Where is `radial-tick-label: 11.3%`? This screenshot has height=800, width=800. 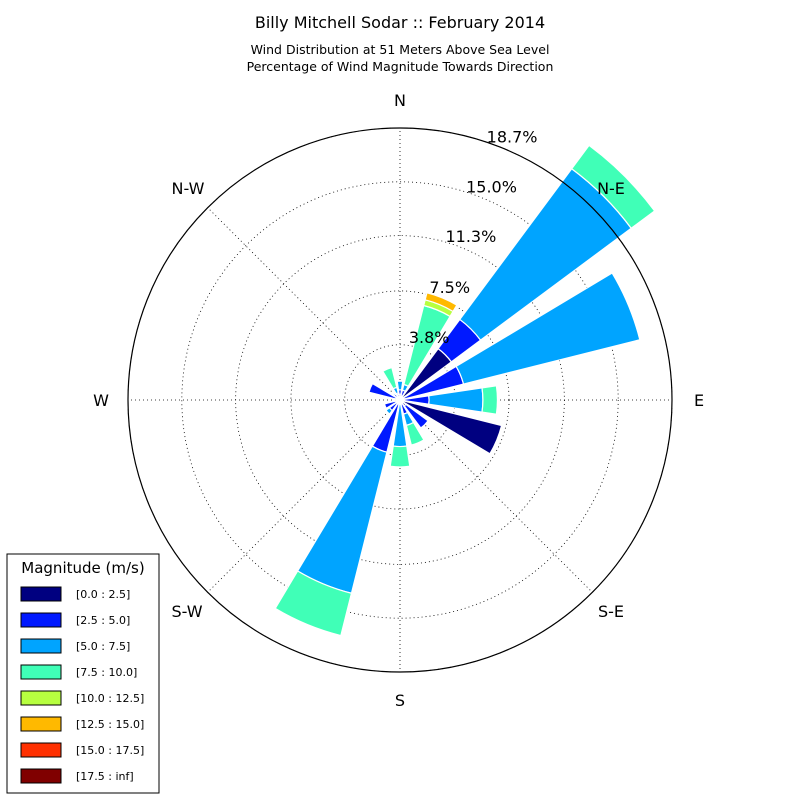 radial-tick-label: 11.3% is located at coordinates (470, 236).